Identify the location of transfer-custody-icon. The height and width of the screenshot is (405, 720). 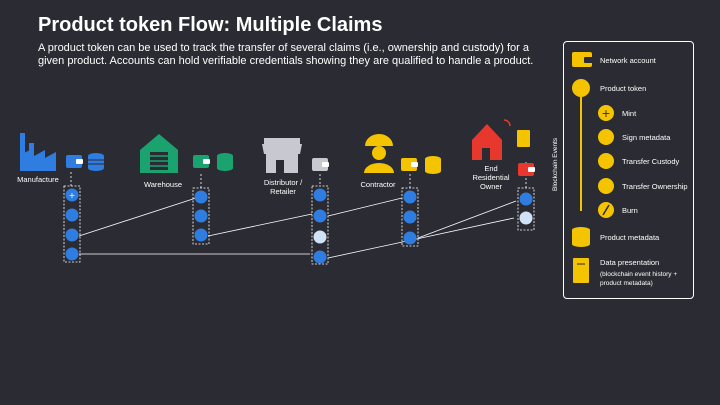
(606, 161).